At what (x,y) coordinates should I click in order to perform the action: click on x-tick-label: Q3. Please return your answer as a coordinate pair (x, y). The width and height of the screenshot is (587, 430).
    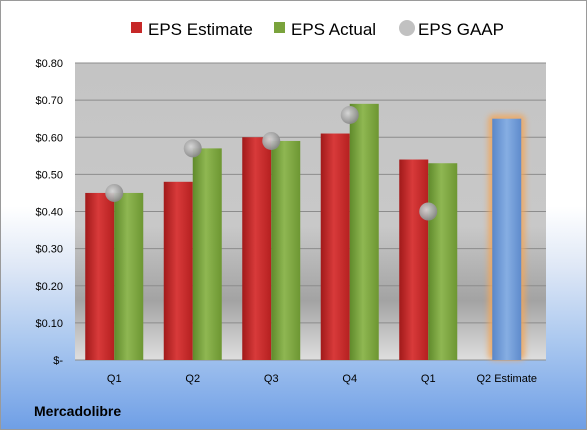
    Looking at the image, I should click on (271, 379).